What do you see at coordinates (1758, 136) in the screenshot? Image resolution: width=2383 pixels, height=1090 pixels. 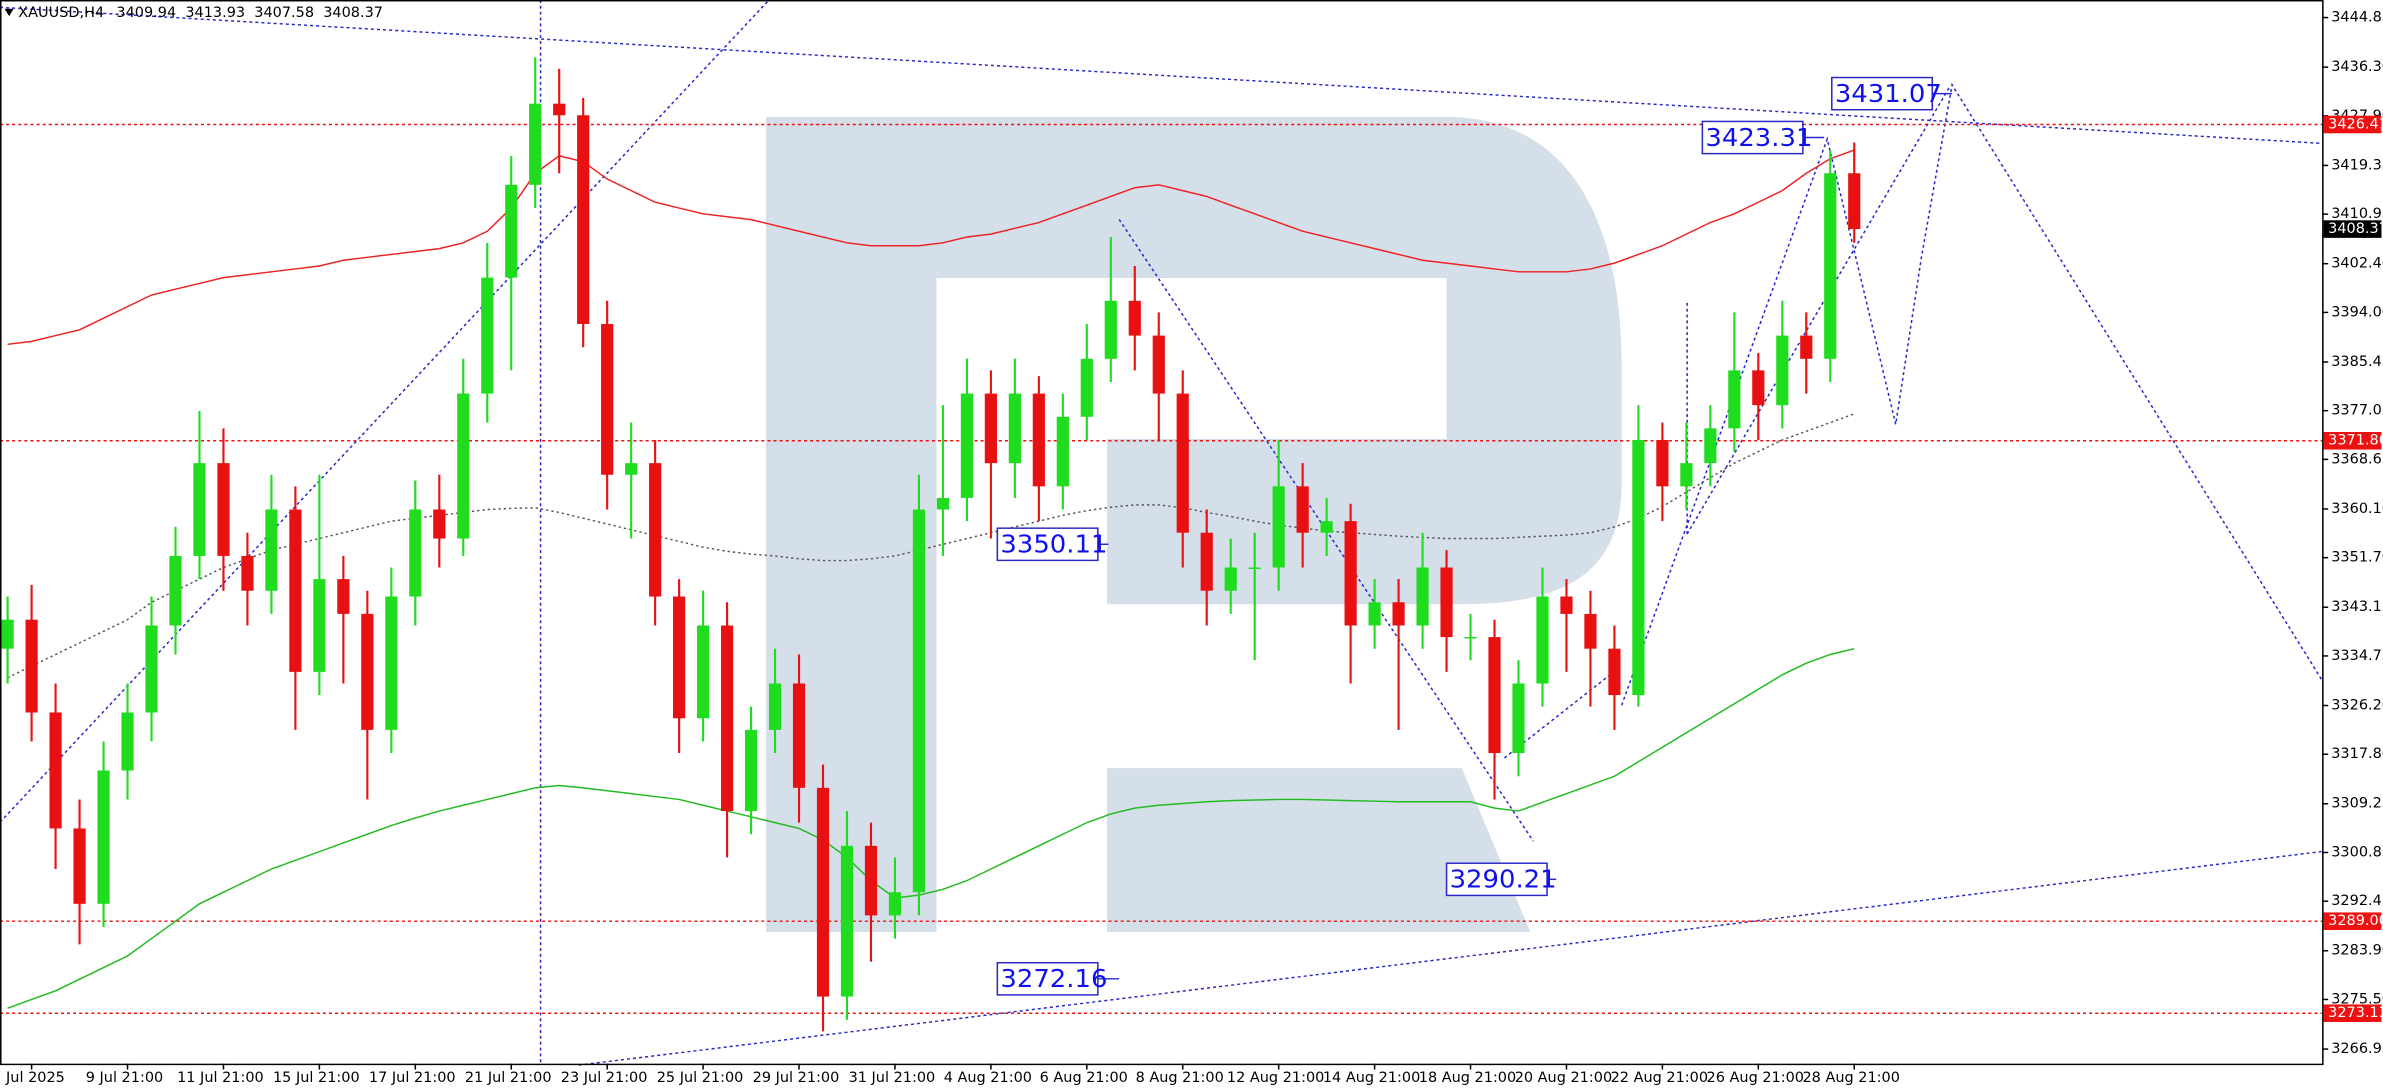 I see `forecast-label: 3423.31` at bounding box center [1758, 136].